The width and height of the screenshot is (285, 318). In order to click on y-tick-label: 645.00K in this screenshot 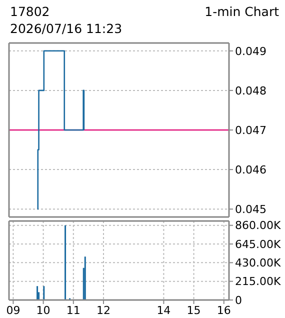, I will do `click(258, 244)`.